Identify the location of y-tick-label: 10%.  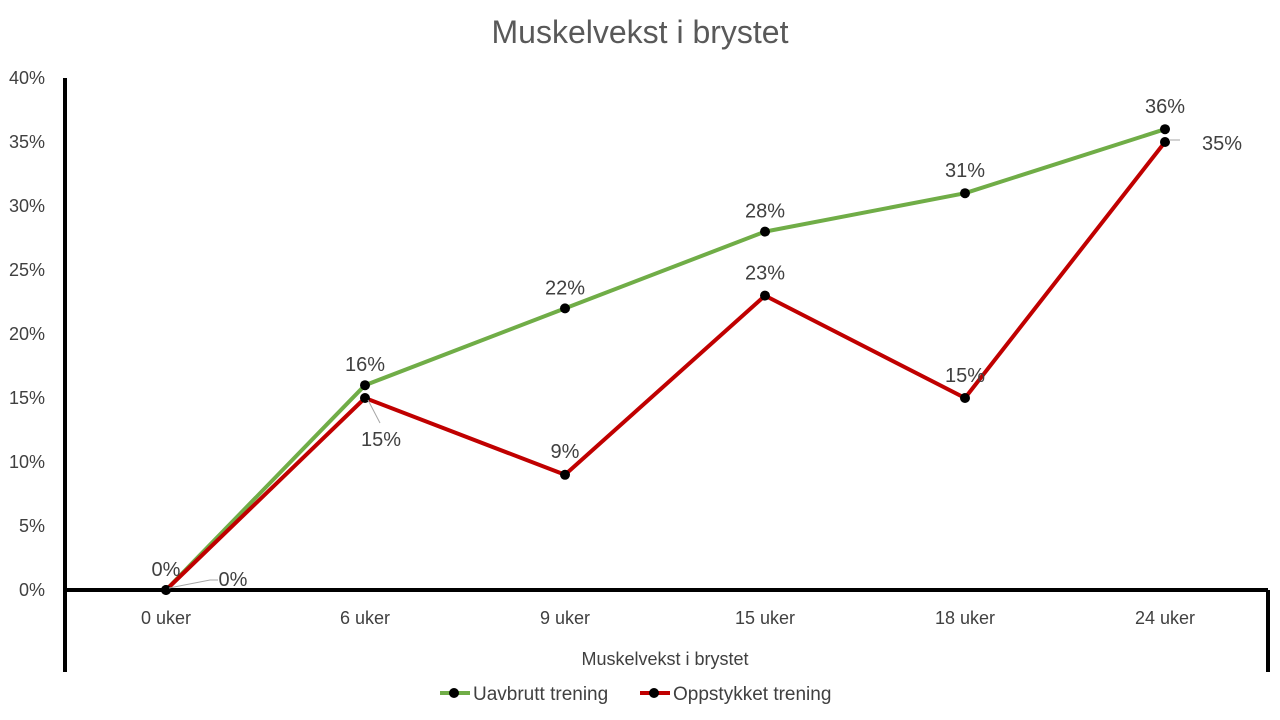
(27, 462).